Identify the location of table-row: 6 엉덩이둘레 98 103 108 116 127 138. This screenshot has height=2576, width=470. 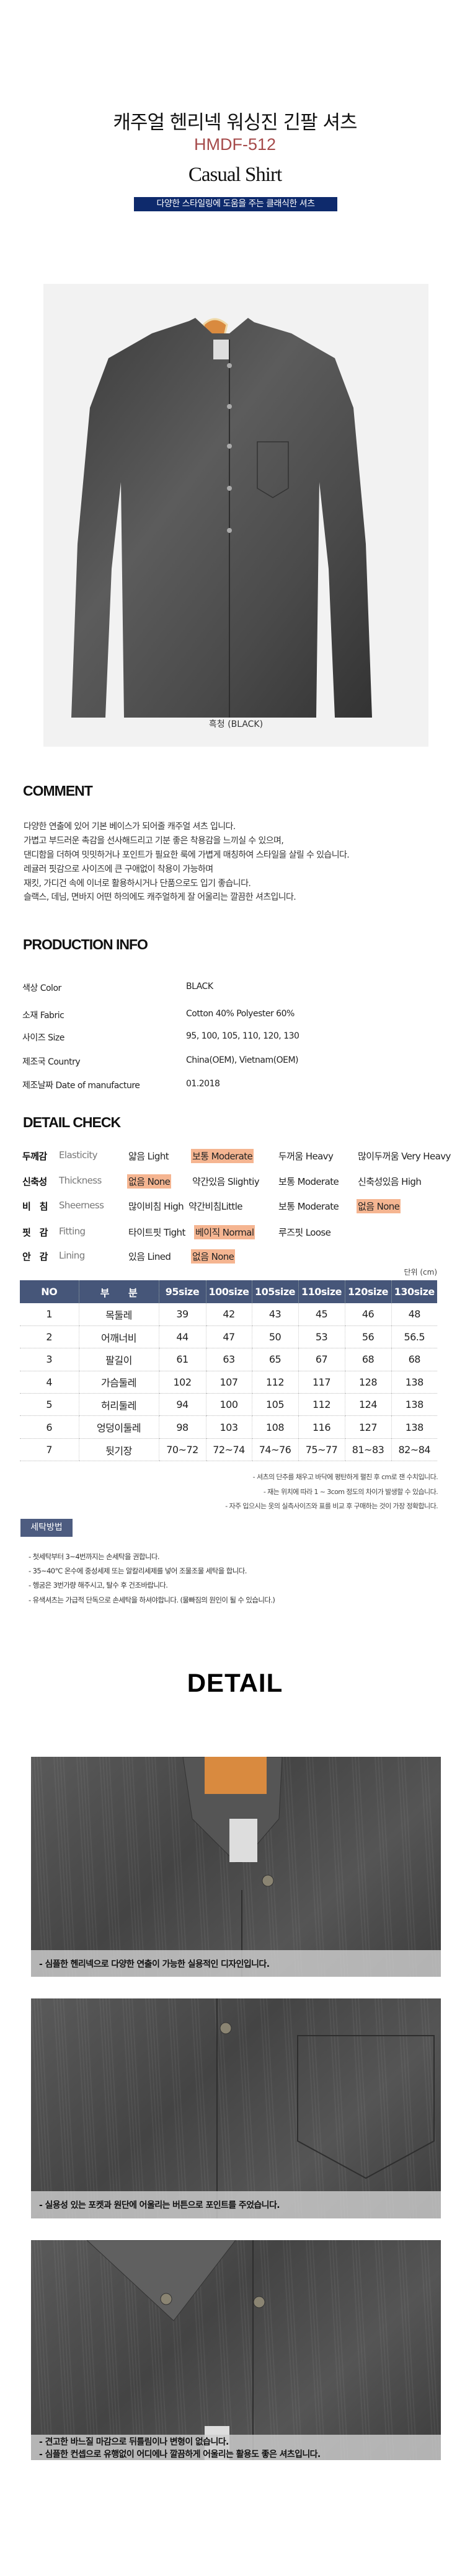
(228, 1427).